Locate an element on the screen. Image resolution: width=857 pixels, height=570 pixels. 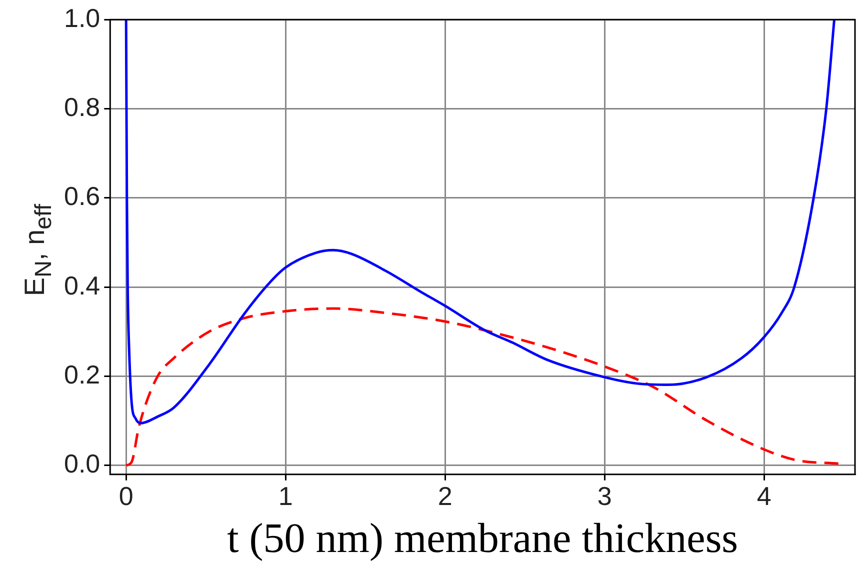
x-tick-label: 1 is located at coordinates (285, 496).